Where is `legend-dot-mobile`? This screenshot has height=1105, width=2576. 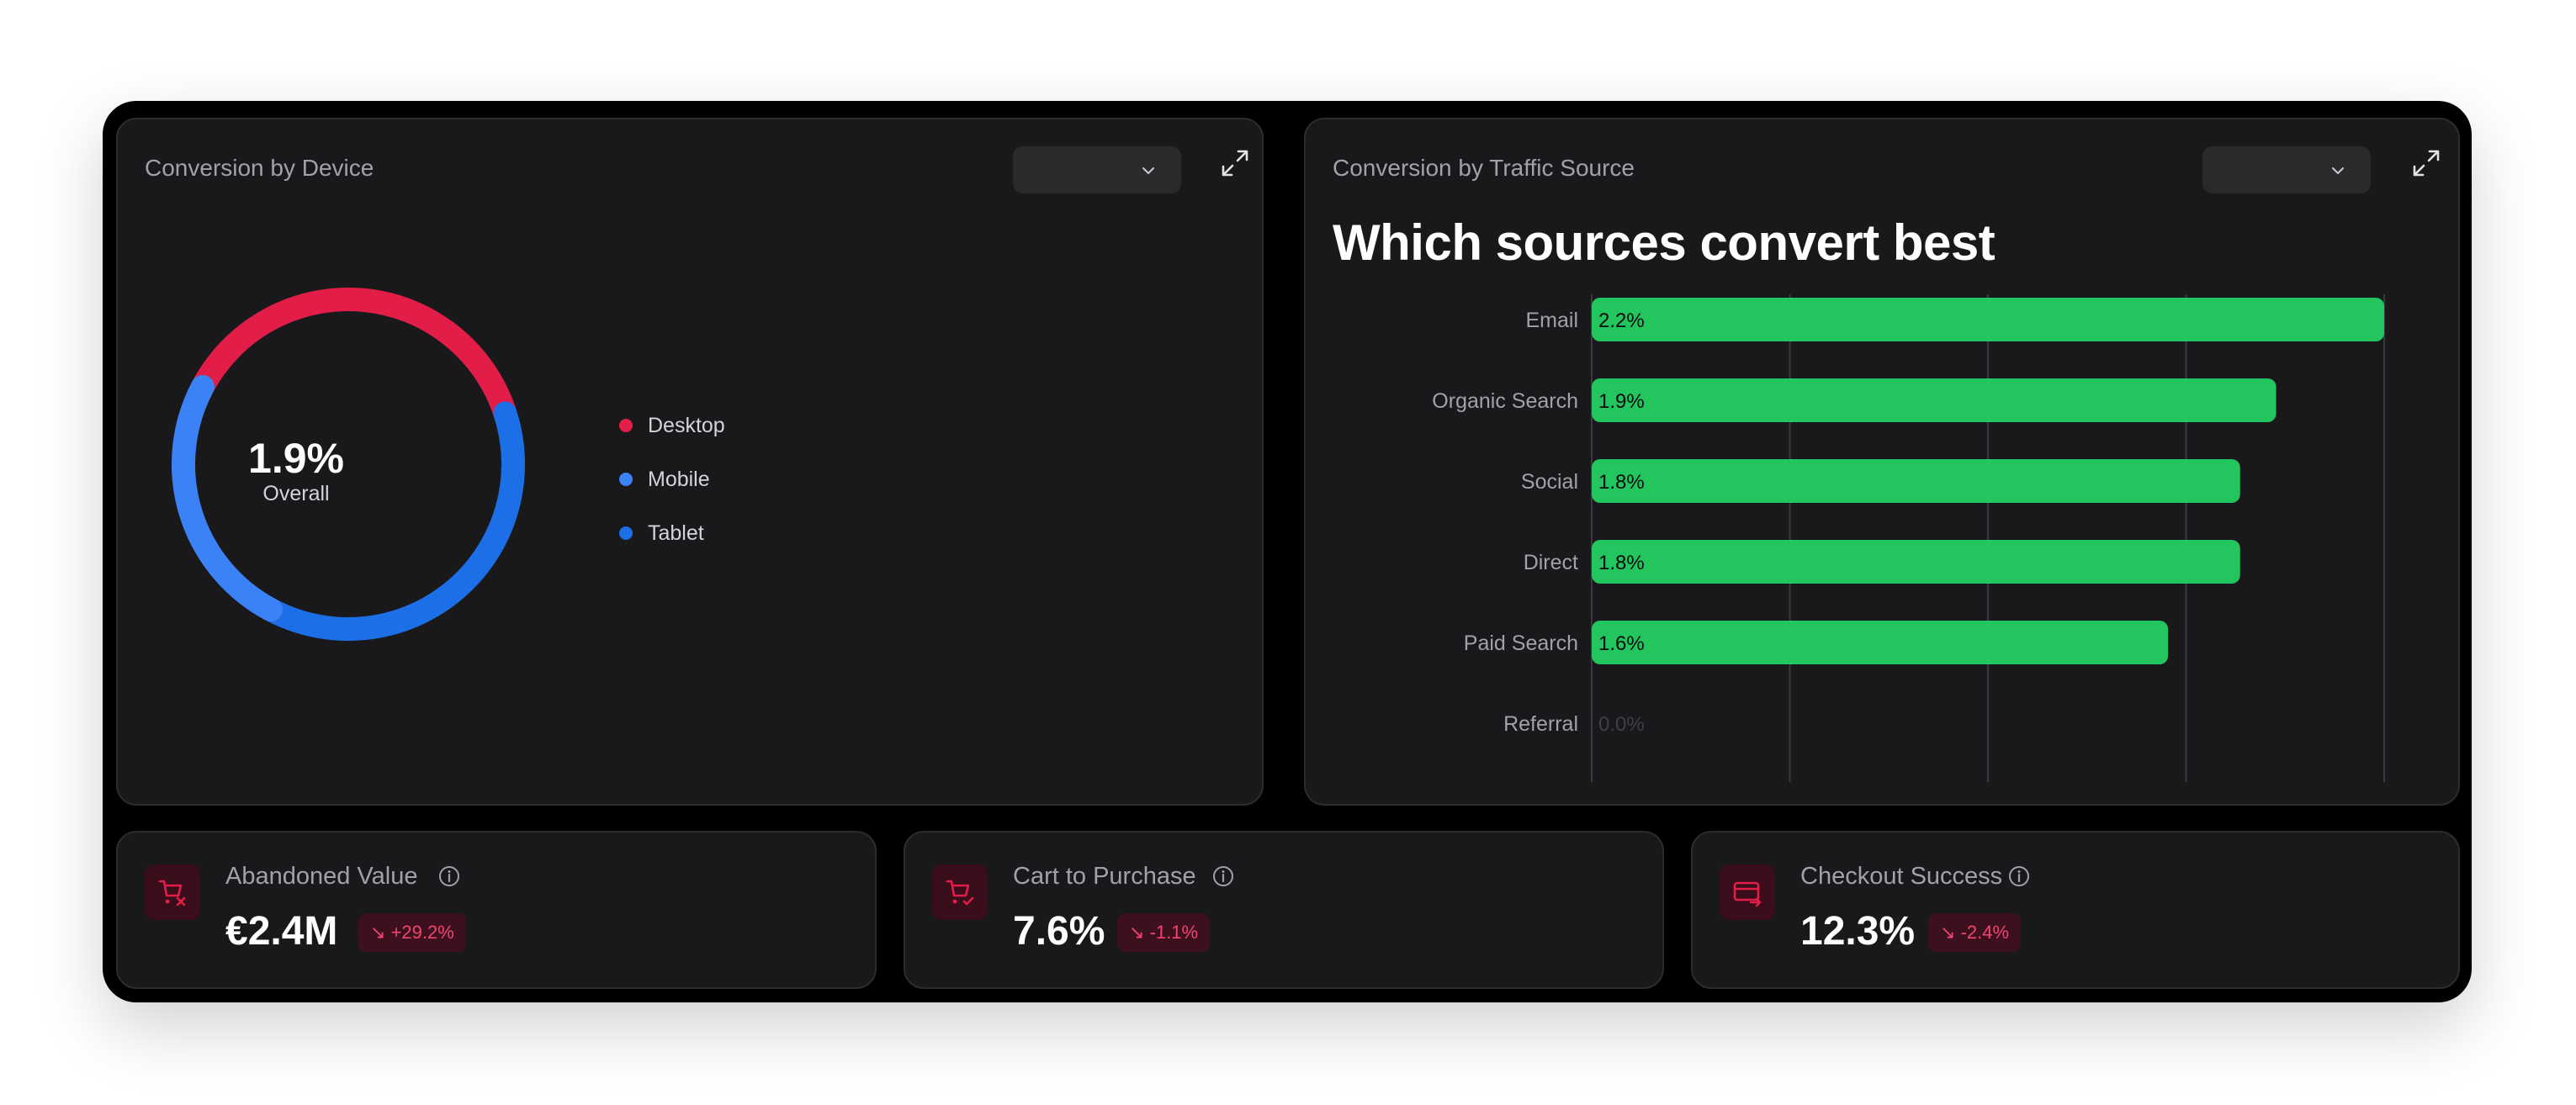
legend-dot-mobile is located at coordinates (626, 479).